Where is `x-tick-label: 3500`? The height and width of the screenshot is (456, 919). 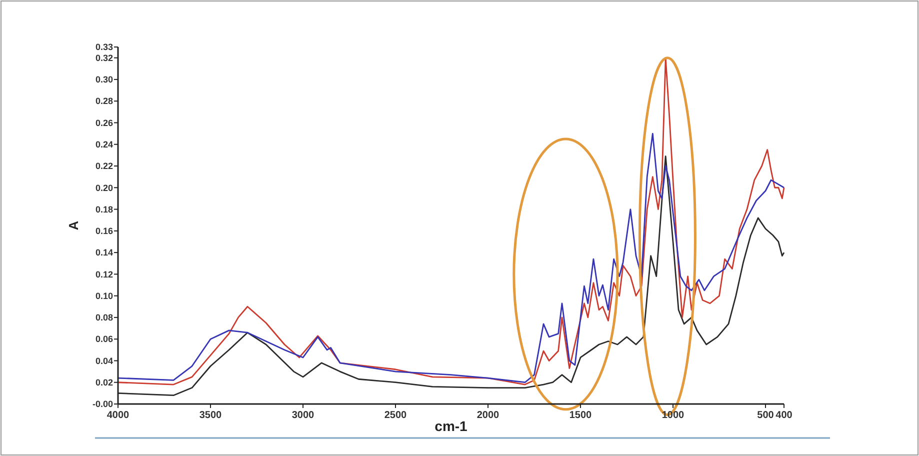
x-tick-label: 3500 is located at coordinates (210, 415).